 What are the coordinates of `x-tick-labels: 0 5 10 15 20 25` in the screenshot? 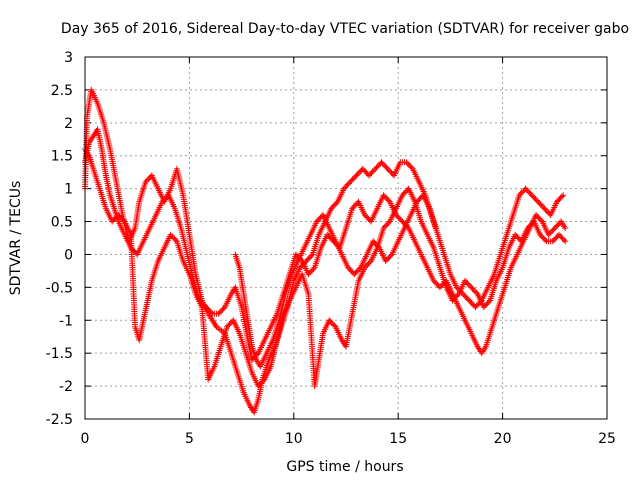 It's located at (348, 439).